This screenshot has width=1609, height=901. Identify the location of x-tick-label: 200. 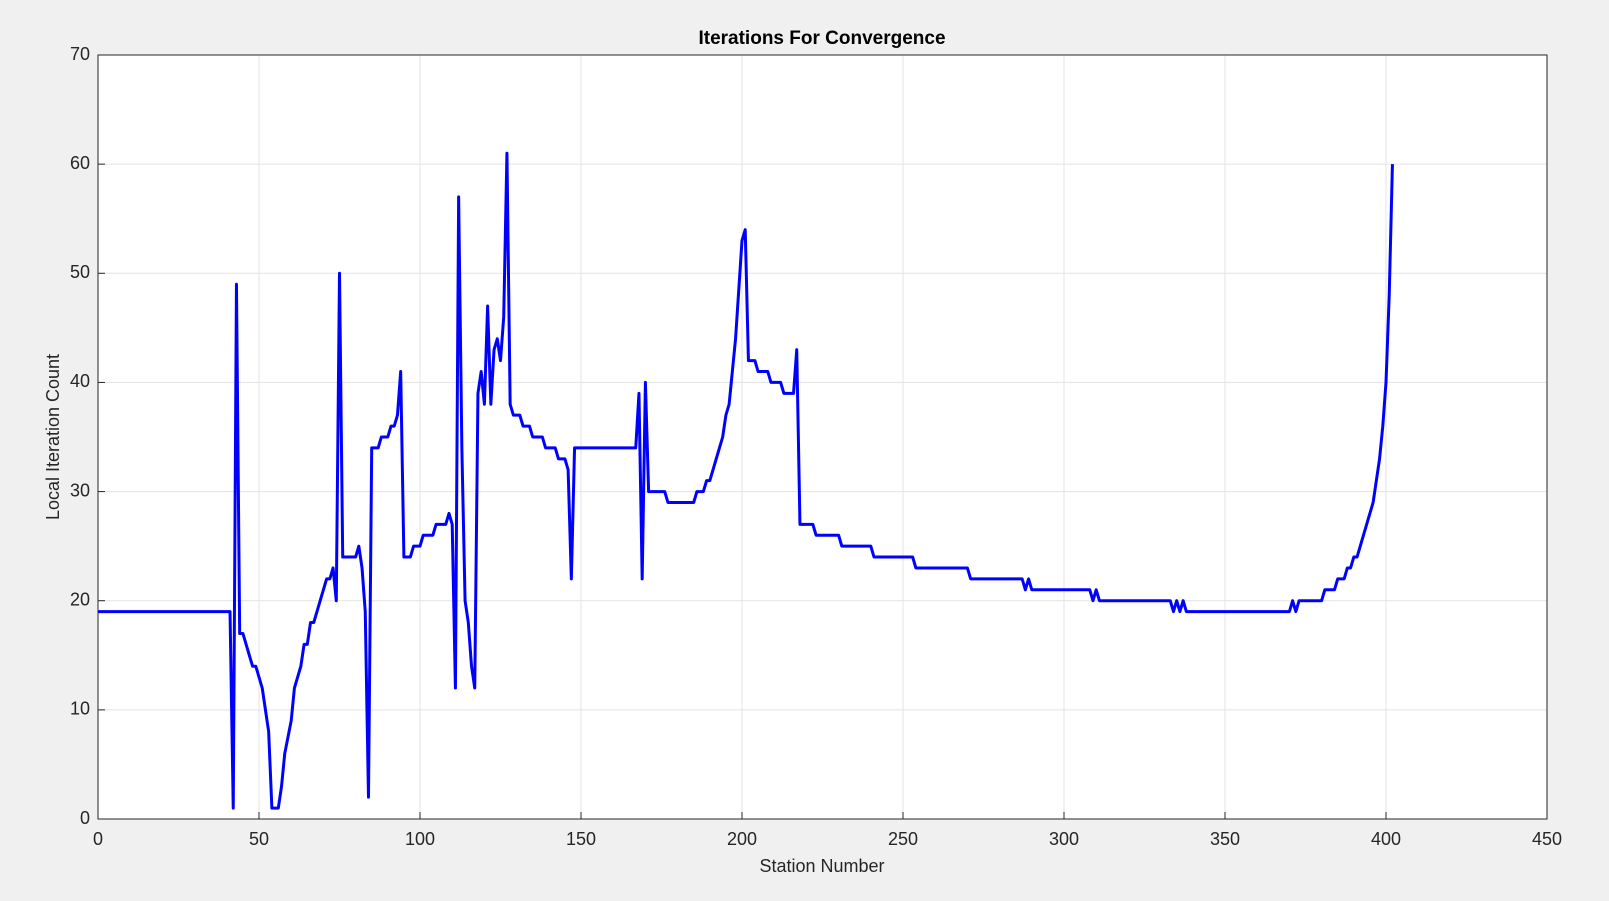
(742, 839).